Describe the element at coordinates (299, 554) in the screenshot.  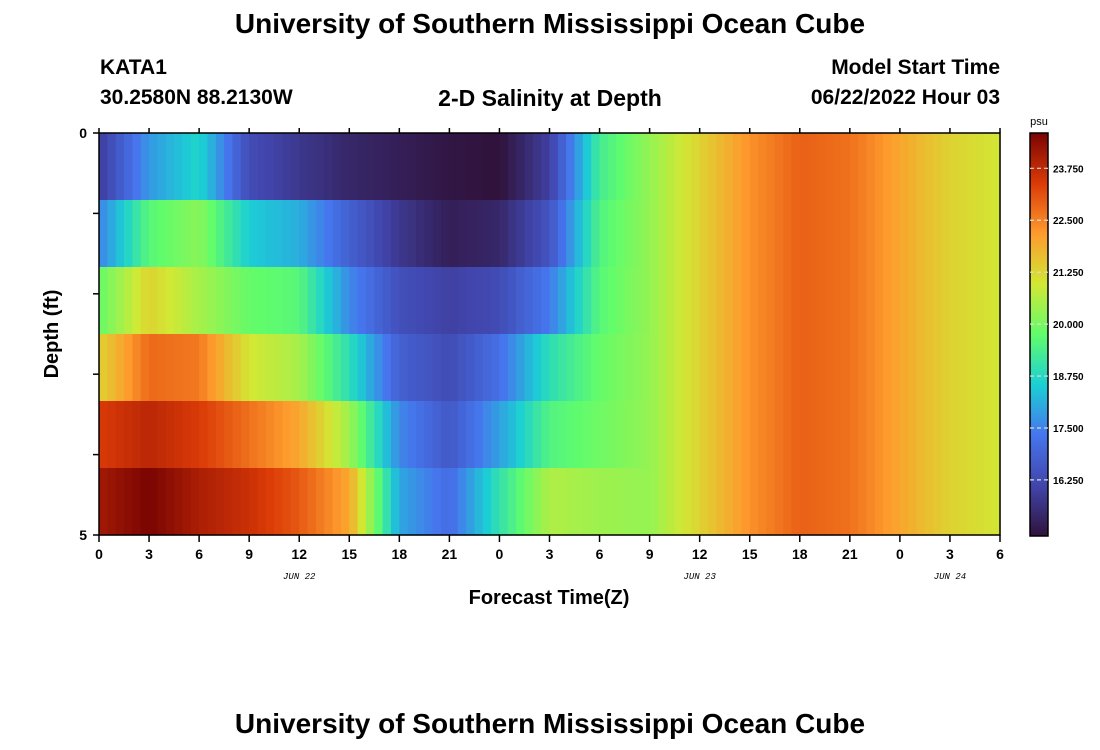
I see `x-tick-label: 12` at that location.